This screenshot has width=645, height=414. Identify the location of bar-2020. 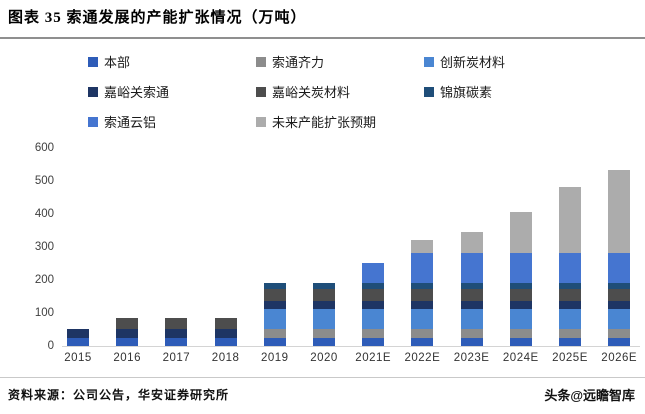
(324, 314).